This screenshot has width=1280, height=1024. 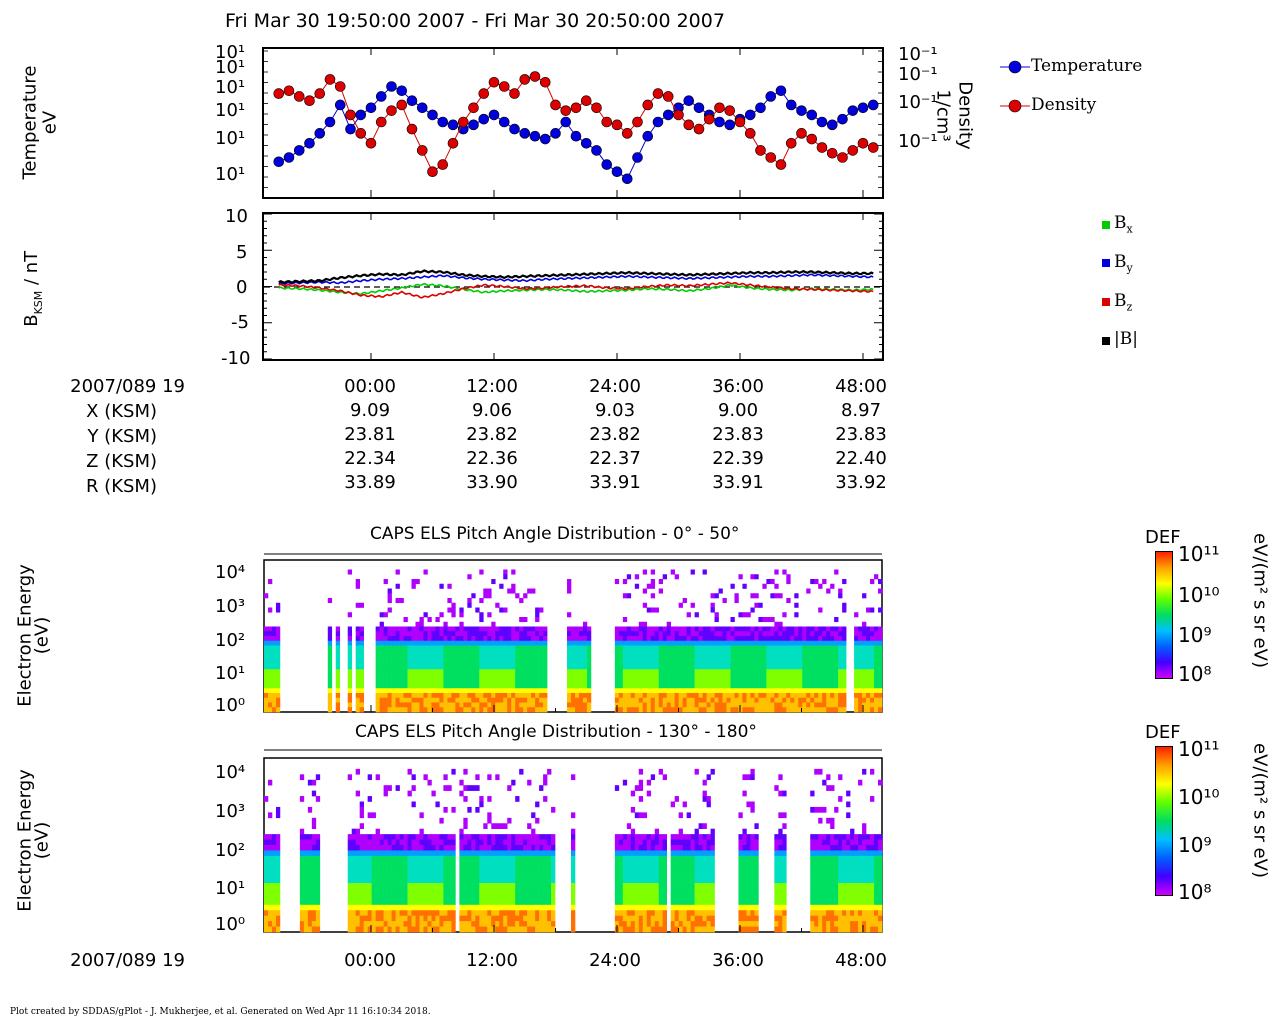 What do you see at coordinates (236, 216) in the screenshot?
I see `panel2-ytick: 10` at bounding box center [236, 216].